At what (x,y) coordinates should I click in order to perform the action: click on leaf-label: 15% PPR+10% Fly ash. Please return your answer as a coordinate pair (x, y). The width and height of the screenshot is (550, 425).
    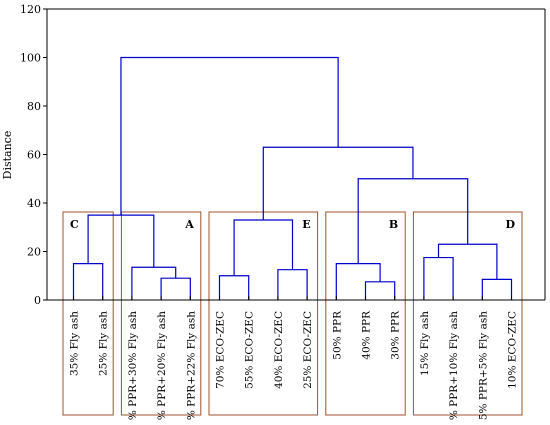
    Looking at the image, I should click on (454, 365).